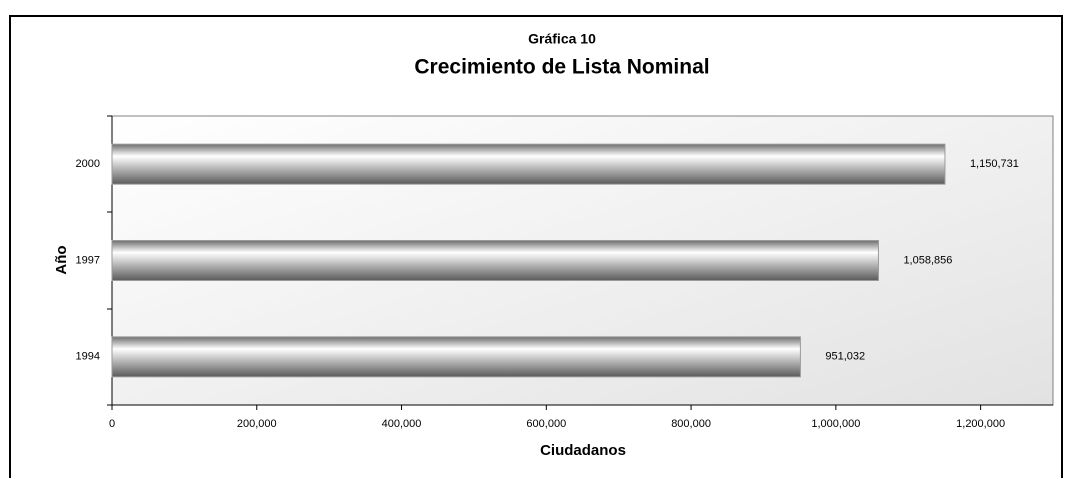 The width and height of the screenshot is (1070, 478). What do you see at coordinates (257, 424) in the screenshot?
I see `x-tick-label: 200,000` at bounding box center [257, 424].